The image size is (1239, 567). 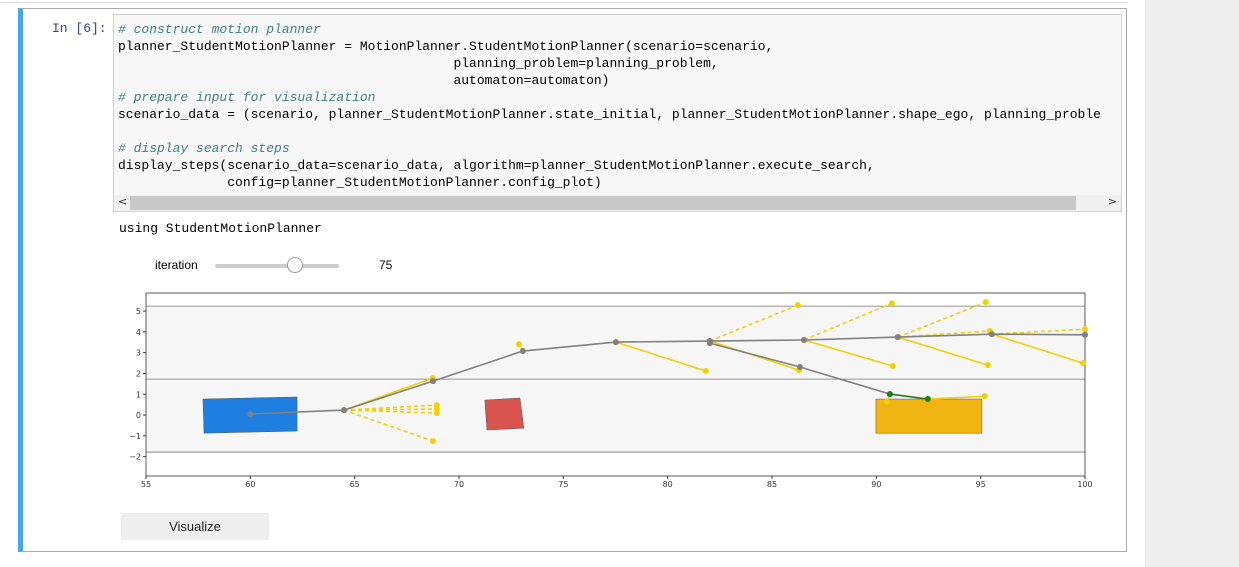 I want to click on code-line: automaton=automaton), so click(x=364, y=80).